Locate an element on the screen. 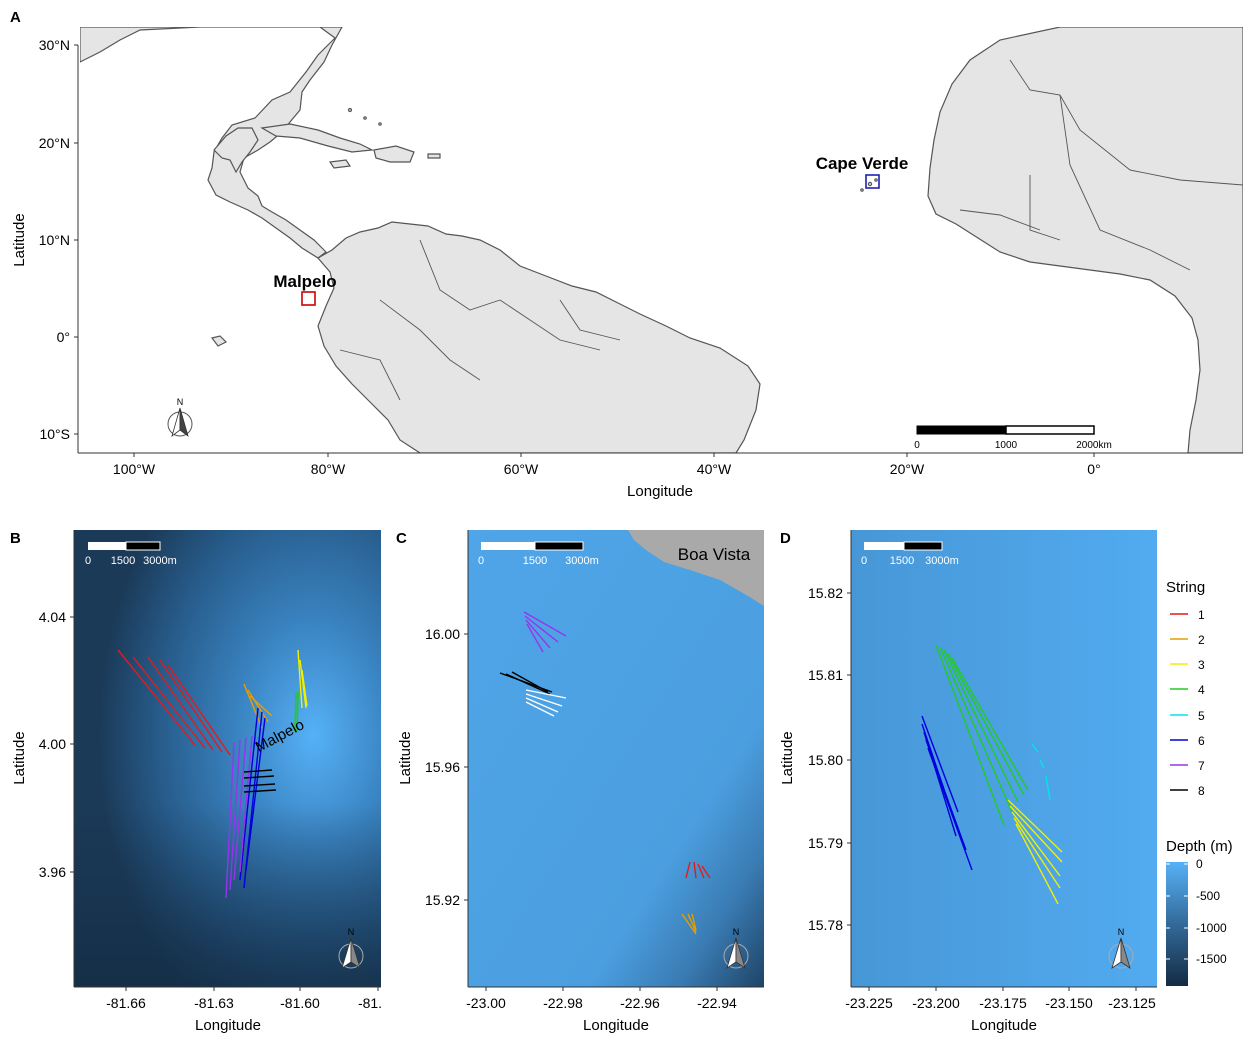  panel-b-axes is located at coordinates (225, 760).